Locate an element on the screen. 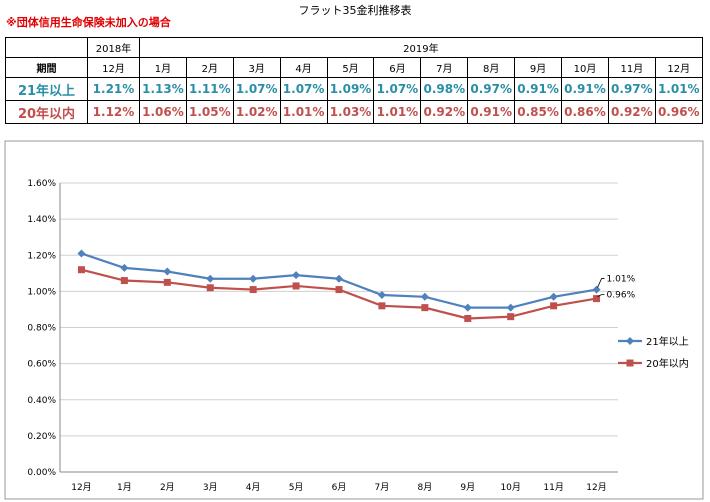  x-tick-label: 7月 is located at coordinates (382, 487).